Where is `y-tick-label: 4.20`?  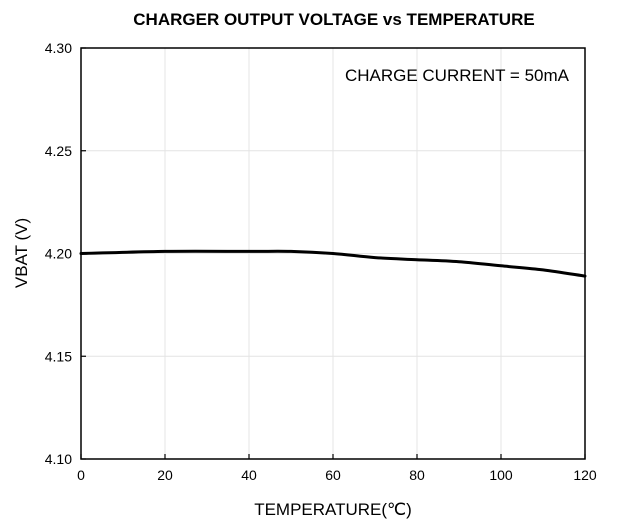
y-tick-label: 4.20 is located at coordinates (58, 254).